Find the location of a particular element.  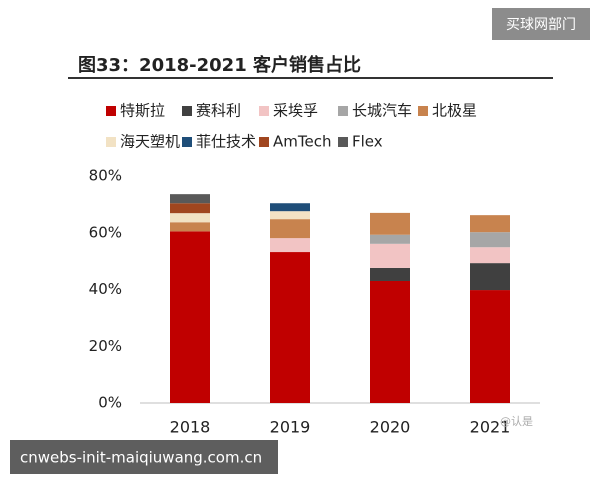

y-tick-label: 60% is located at coordinates (105, 232).